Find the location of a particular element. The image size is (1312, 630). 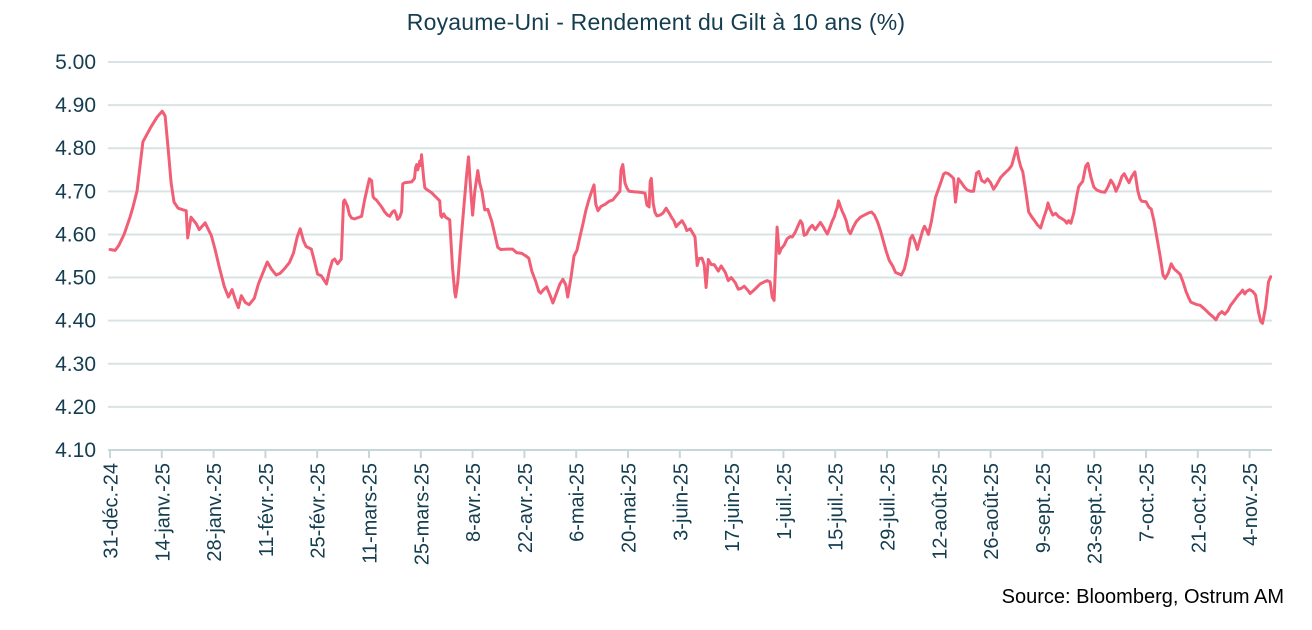

x-tick-label: 22-avr.-25 is located at coordinates (526, 508).